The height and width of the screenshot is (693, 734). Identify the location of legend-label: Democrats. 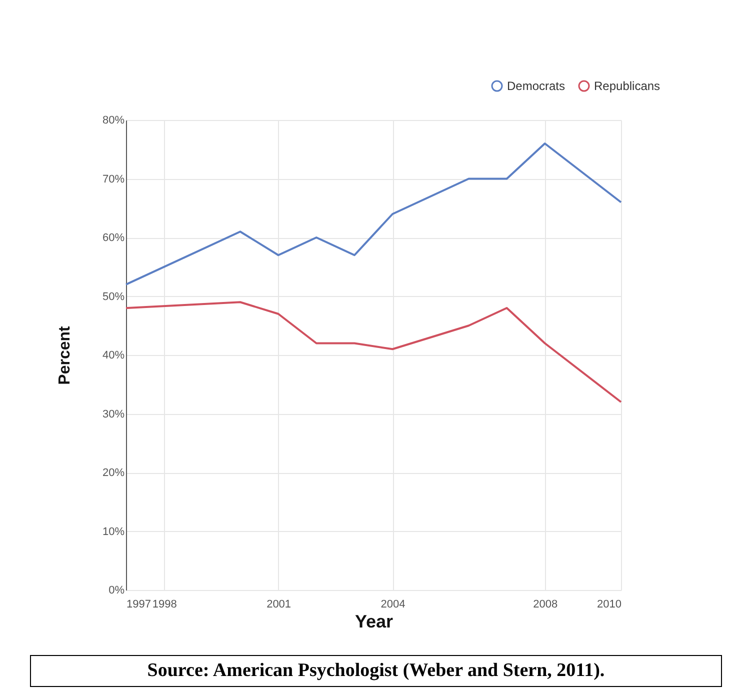
(536, 86).